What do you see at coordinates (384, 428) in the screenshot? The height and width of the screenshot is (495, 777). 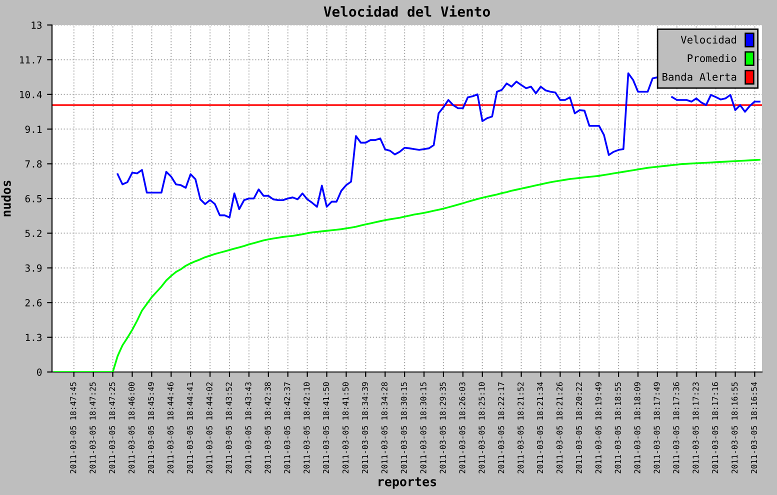 I see `x-tick-label: 2011-03-05 18:34:28` at bounding box center [384, 428].